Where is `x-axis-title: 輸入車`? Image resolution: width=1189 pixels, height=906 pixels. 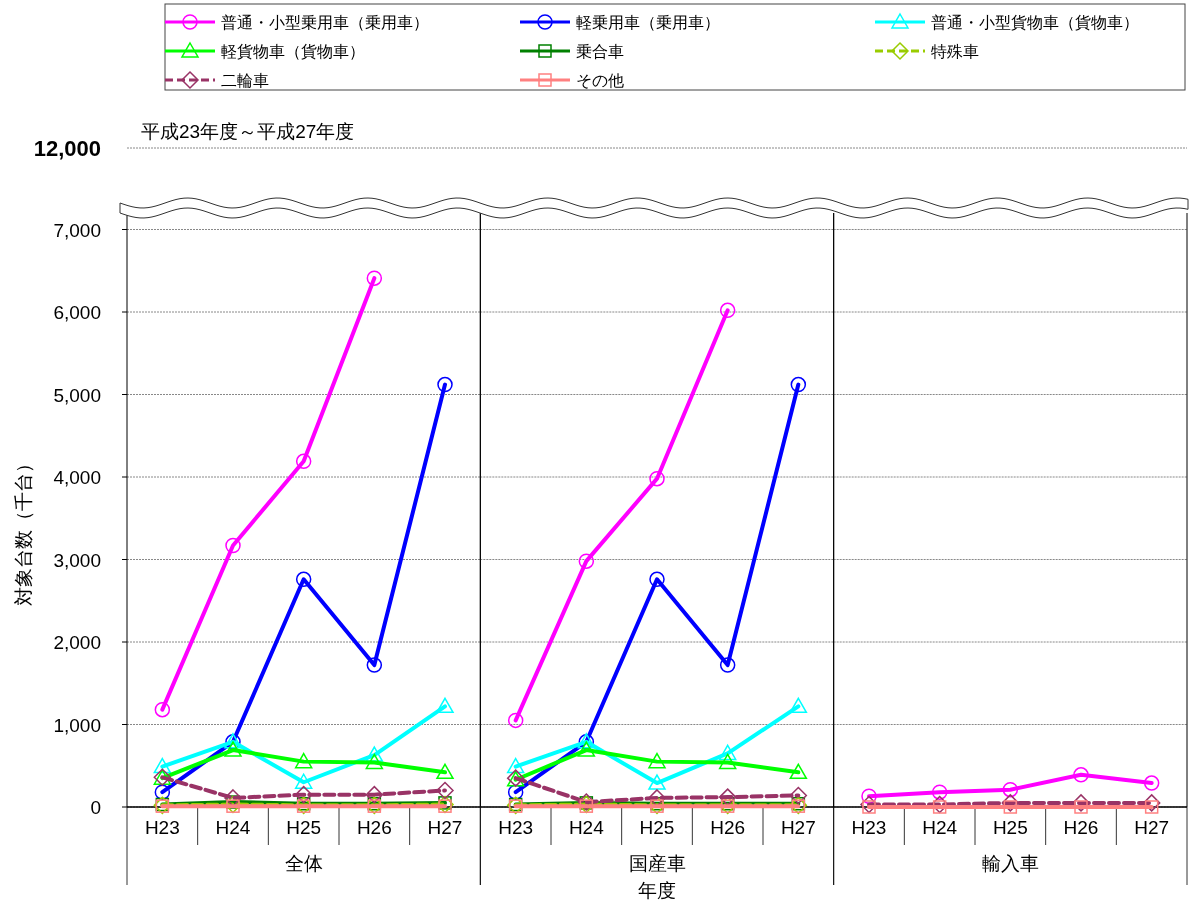
x-axis-title: 輸入車 is located at coordinates (1010, 863).